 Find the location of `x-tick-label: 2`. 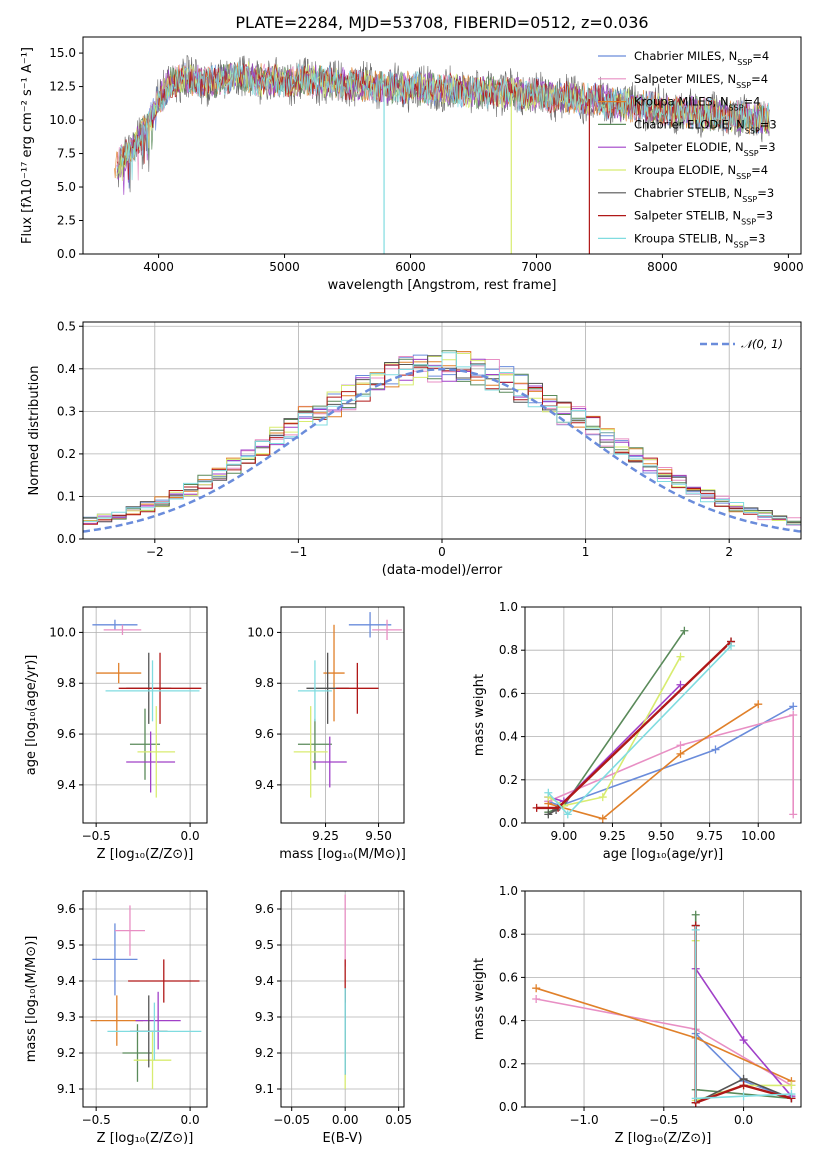

x-tick-label: 2 is located at coordinates (729, 552).